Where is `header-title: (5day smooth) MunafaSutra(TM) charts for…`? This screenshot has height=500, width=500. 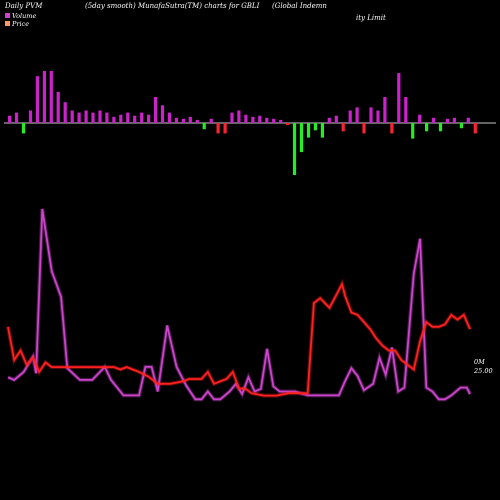
header-title: (5day smooth) MunafaSutra(TM) charts for… is located at coordinates (172, 6).